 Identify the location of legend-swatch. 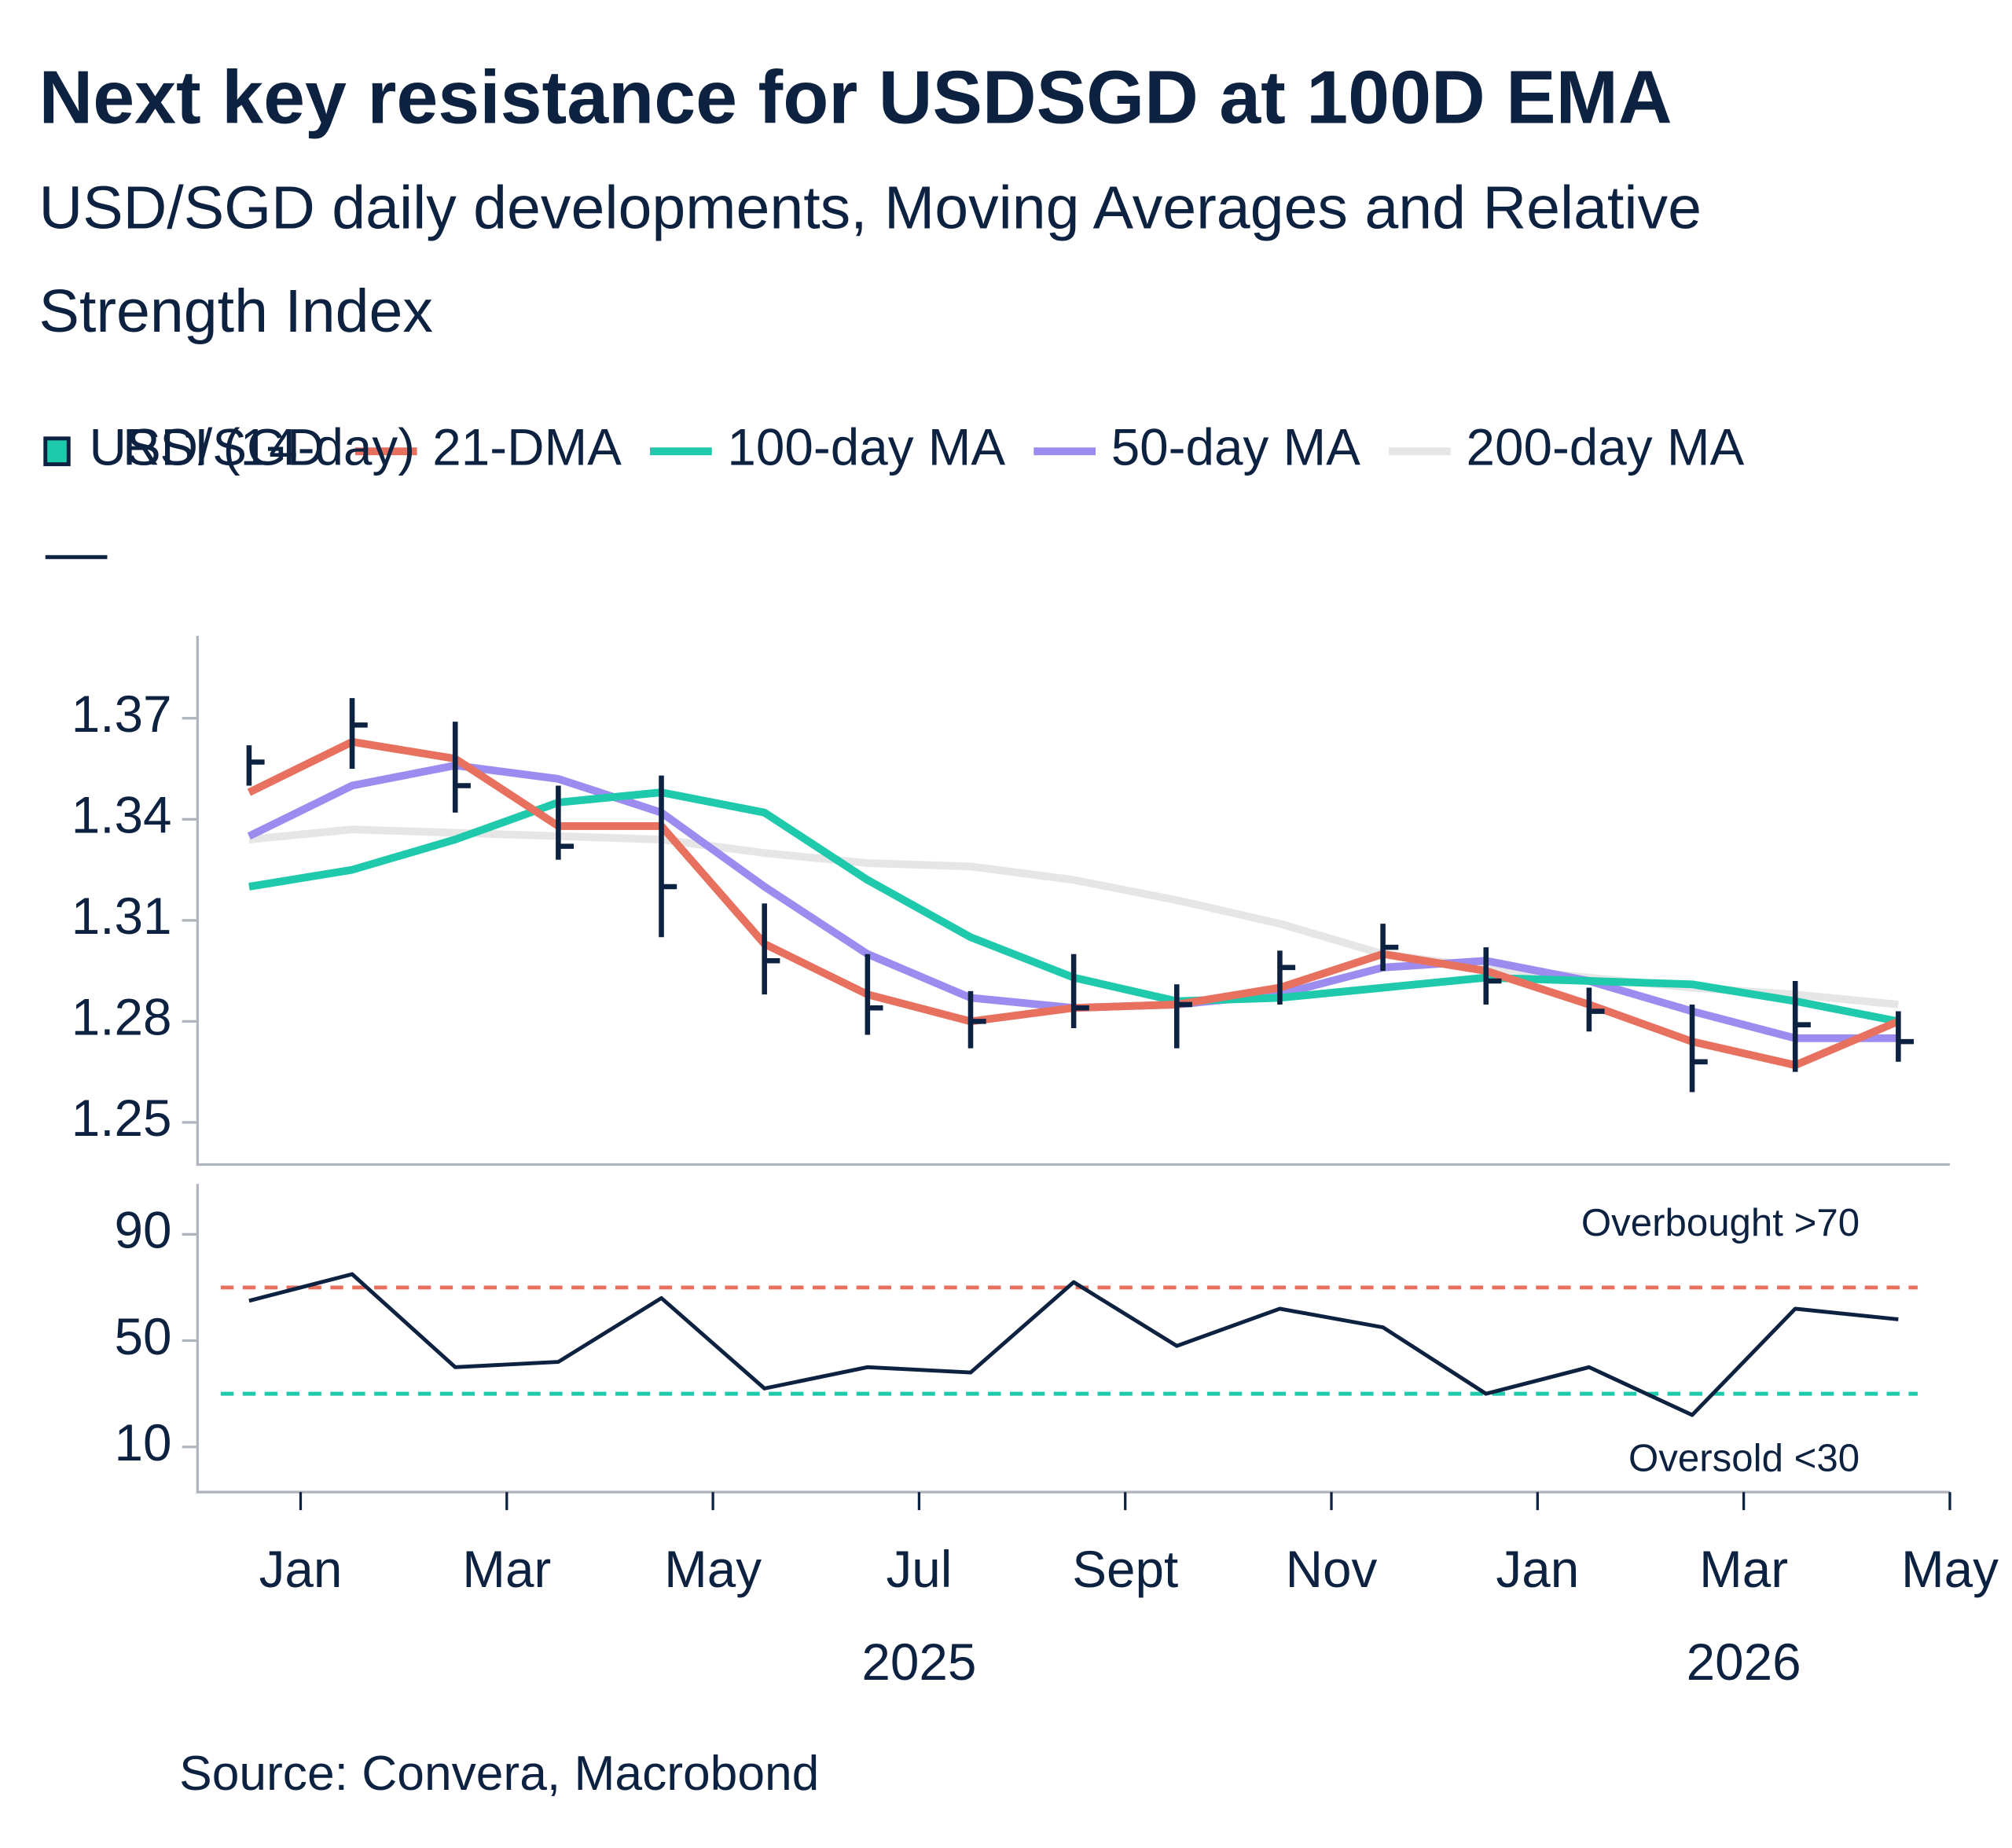
(57, 451).